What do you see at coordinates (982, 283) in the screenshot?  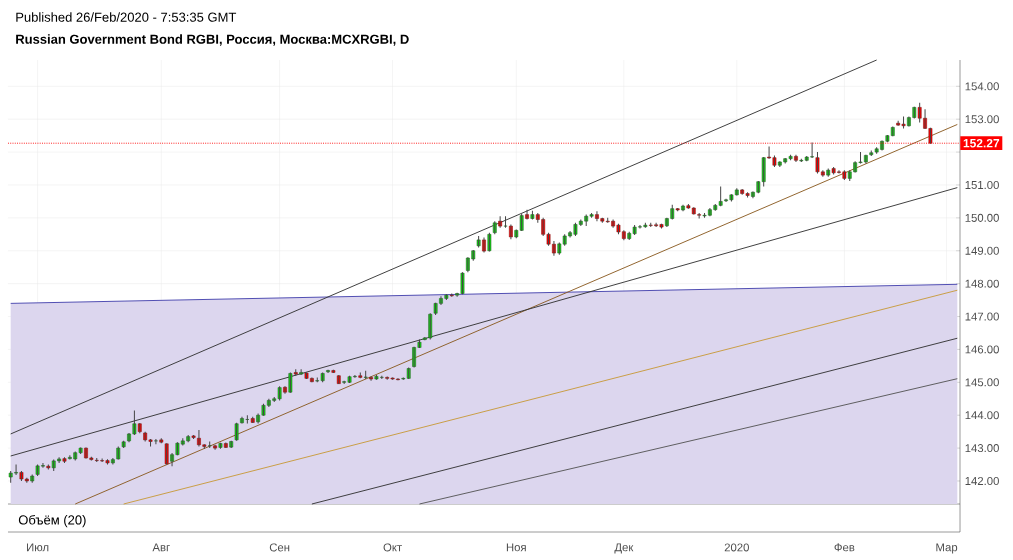 I see `y-tick-label: 148.00` at bounding box center [982, 283].